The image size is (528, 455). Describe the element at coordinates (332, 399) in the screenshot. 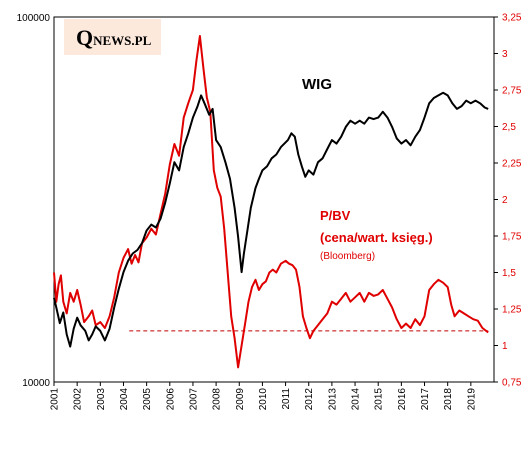

I see `x-tick-label: 2013` at that location.